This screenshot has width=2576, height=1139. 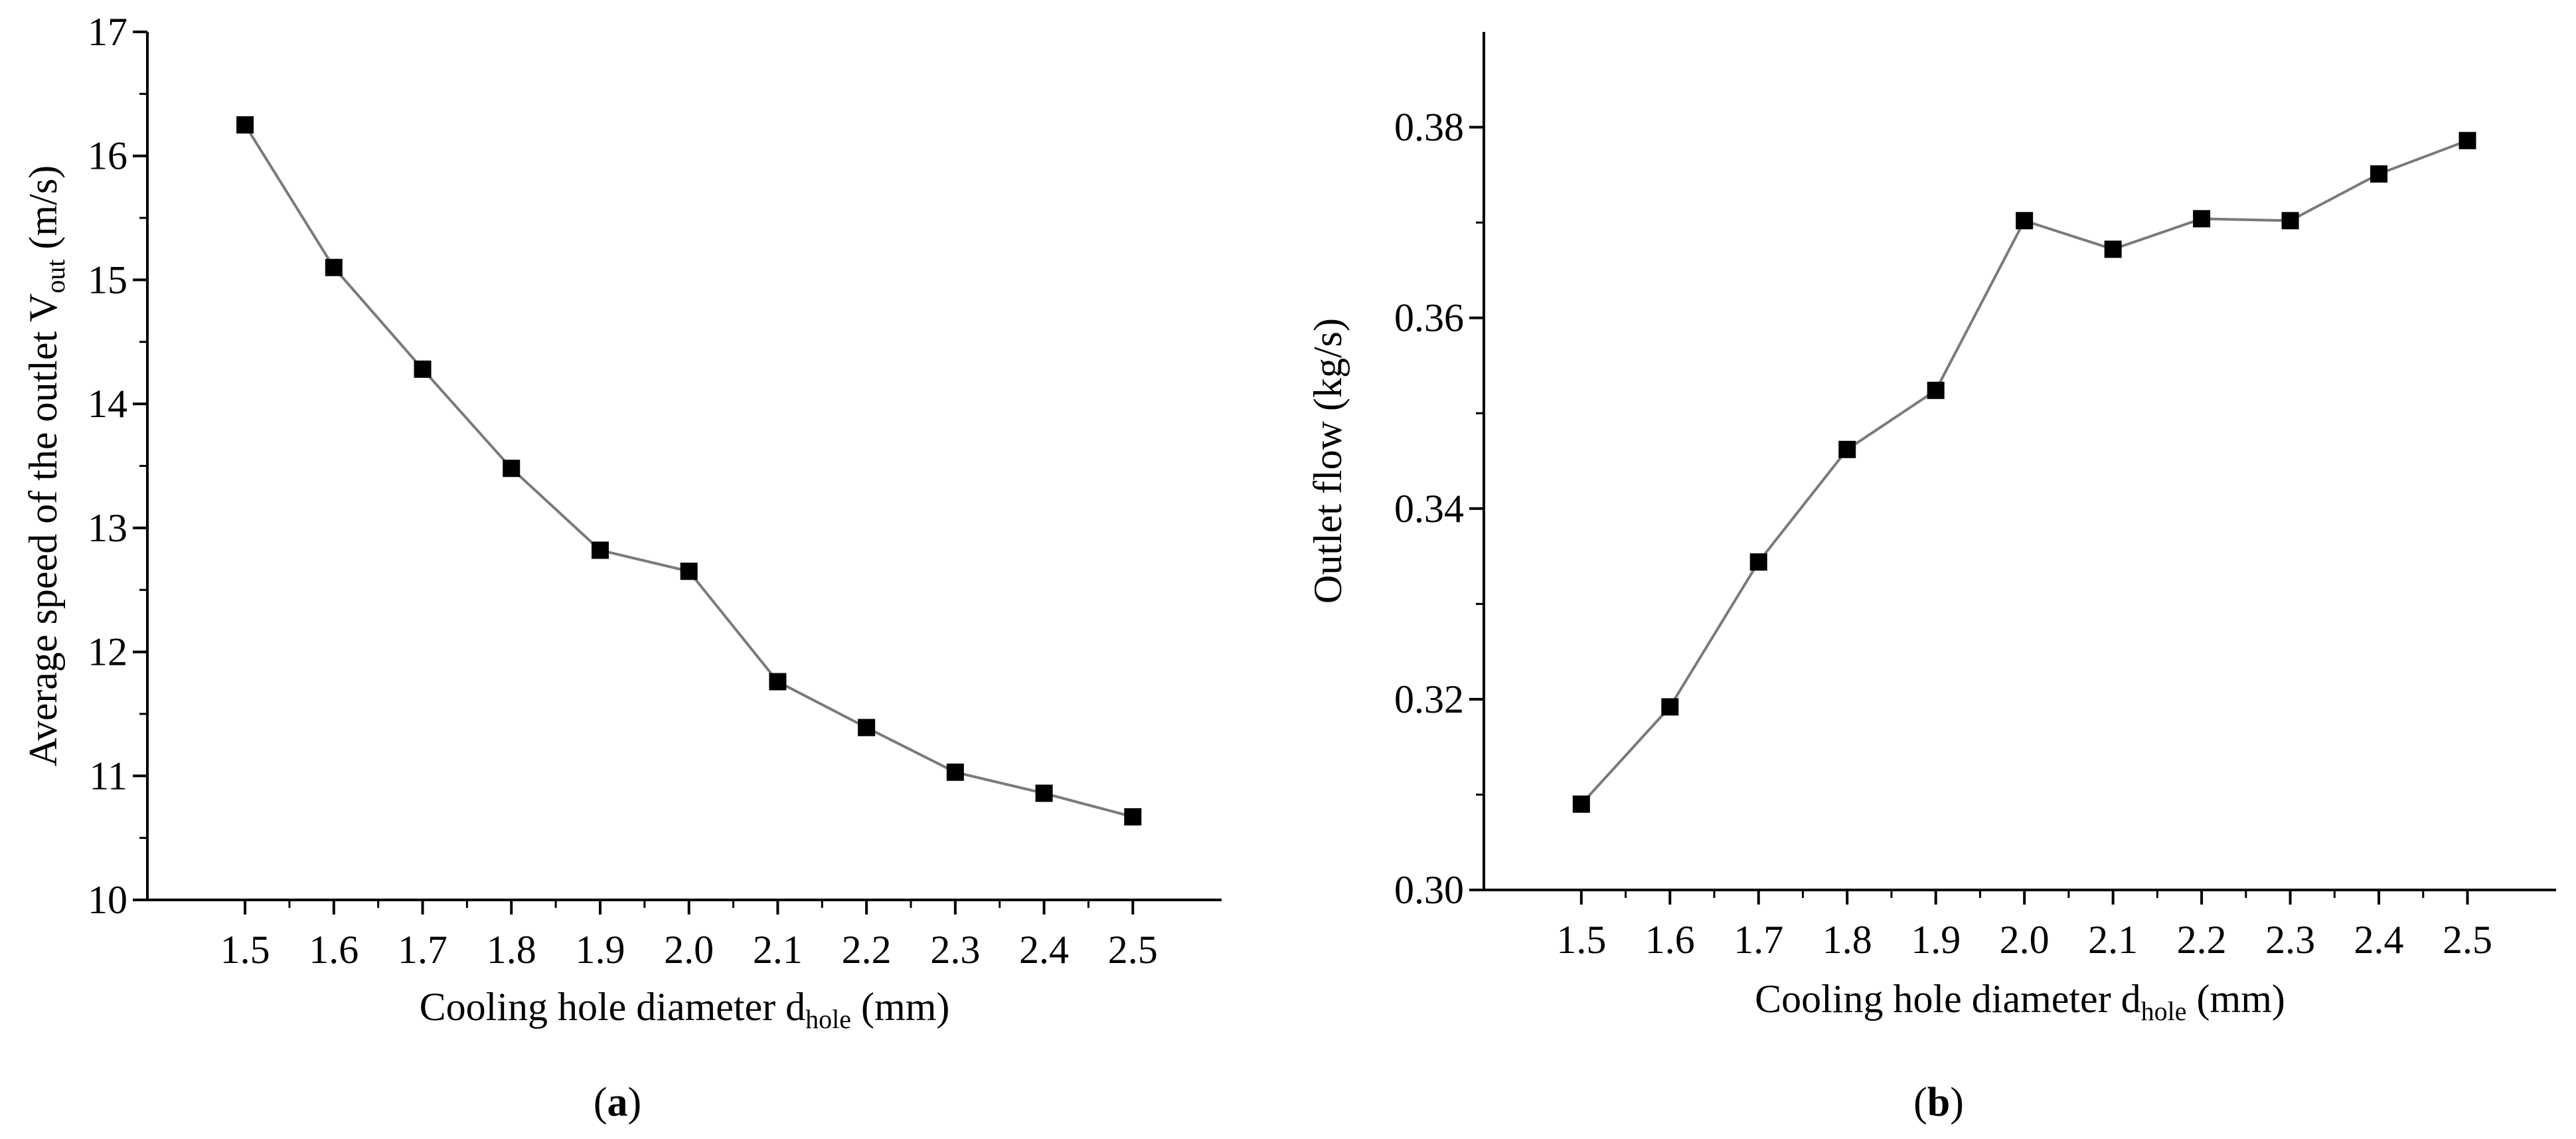 I want to click on y-tick-label: 15, so click(x=107, y=280).